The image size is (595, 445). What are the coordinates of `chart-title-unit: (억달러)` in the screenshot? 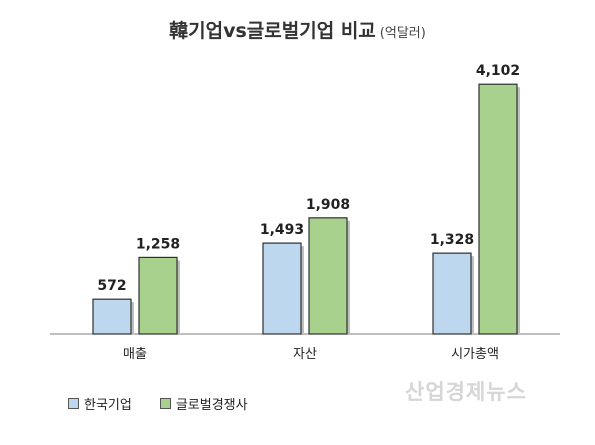 It's located at (402, 33).